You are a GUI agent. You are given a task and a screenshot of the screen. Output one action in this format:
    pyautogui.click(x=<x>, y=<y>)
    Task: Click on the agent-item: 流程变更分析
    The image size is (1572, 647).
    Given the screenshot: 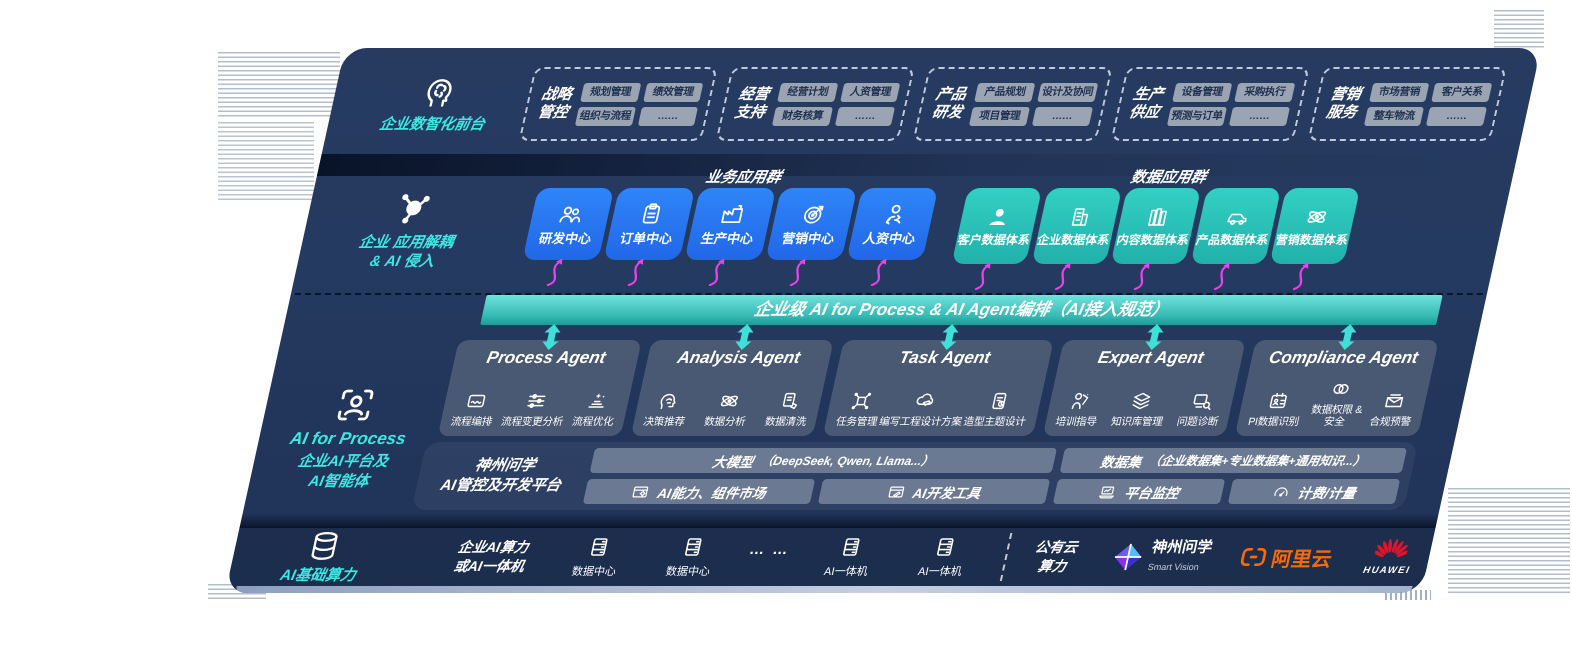 What is the action you would take?
    pyautogui.click(x=535, y=409)
    